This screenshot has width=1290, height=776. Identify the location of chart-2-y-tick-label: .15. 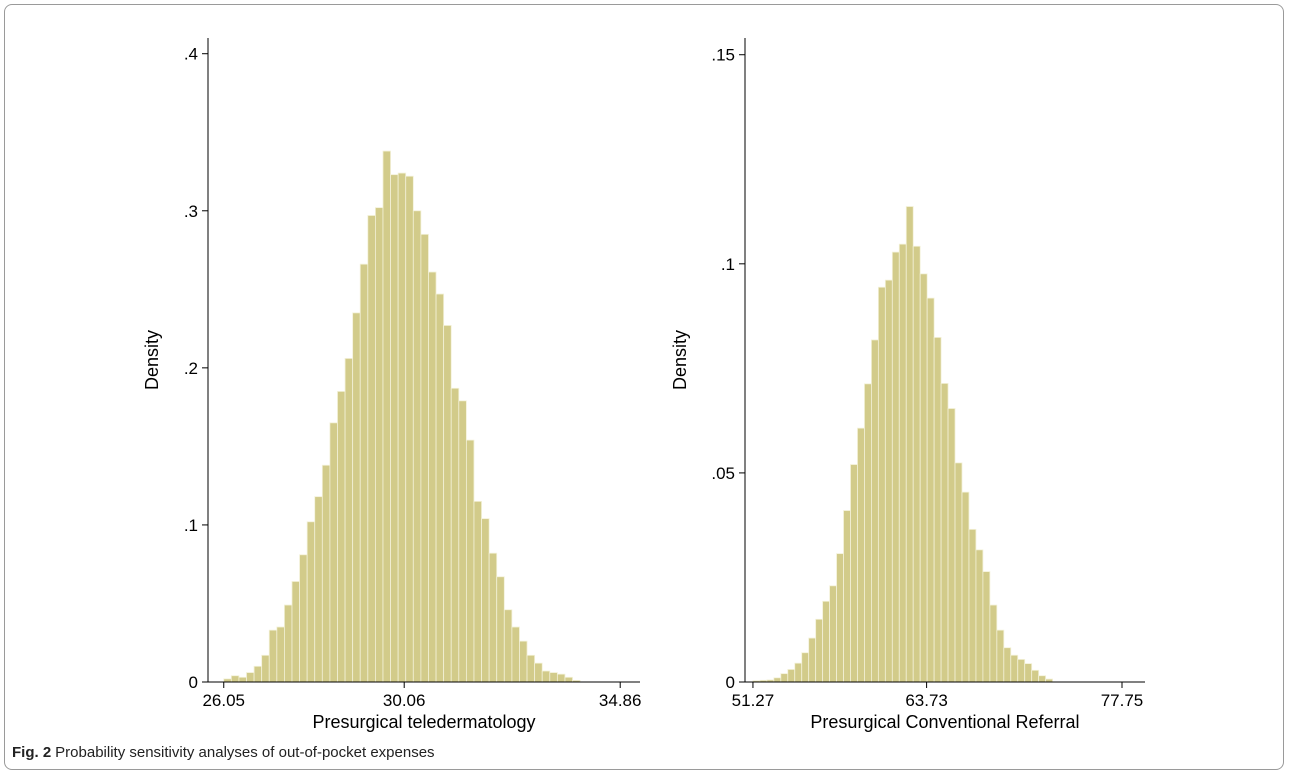
(723, 55).